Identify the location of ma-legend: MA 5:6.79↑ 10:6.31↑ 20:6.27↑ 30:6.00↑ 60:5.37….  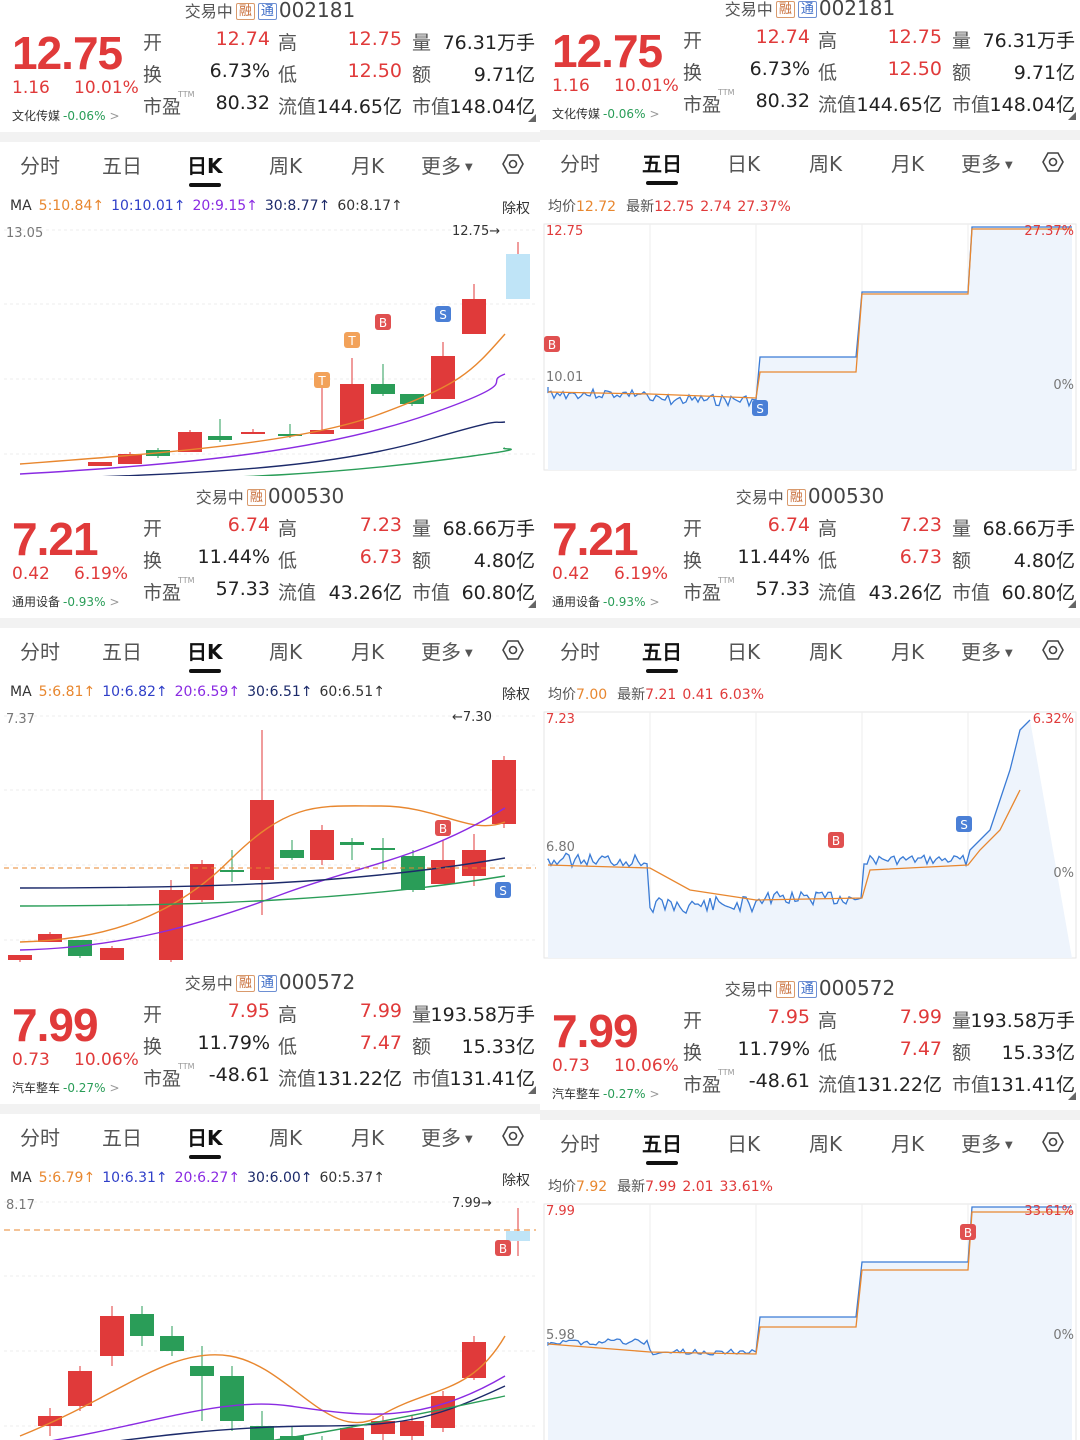
(201, 1178).